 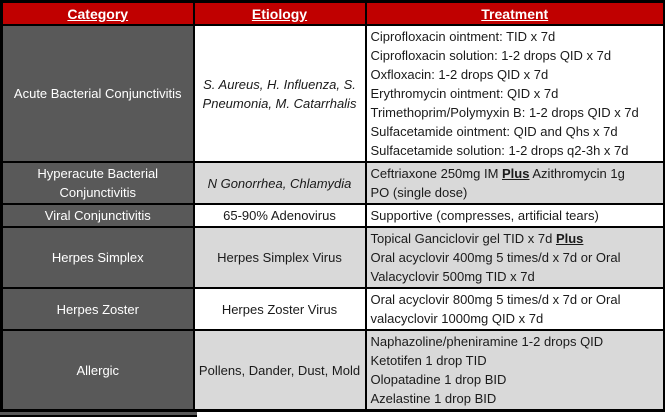 I want to click on header-row: Category Etiology Treatment, so click(x=332, y=13).